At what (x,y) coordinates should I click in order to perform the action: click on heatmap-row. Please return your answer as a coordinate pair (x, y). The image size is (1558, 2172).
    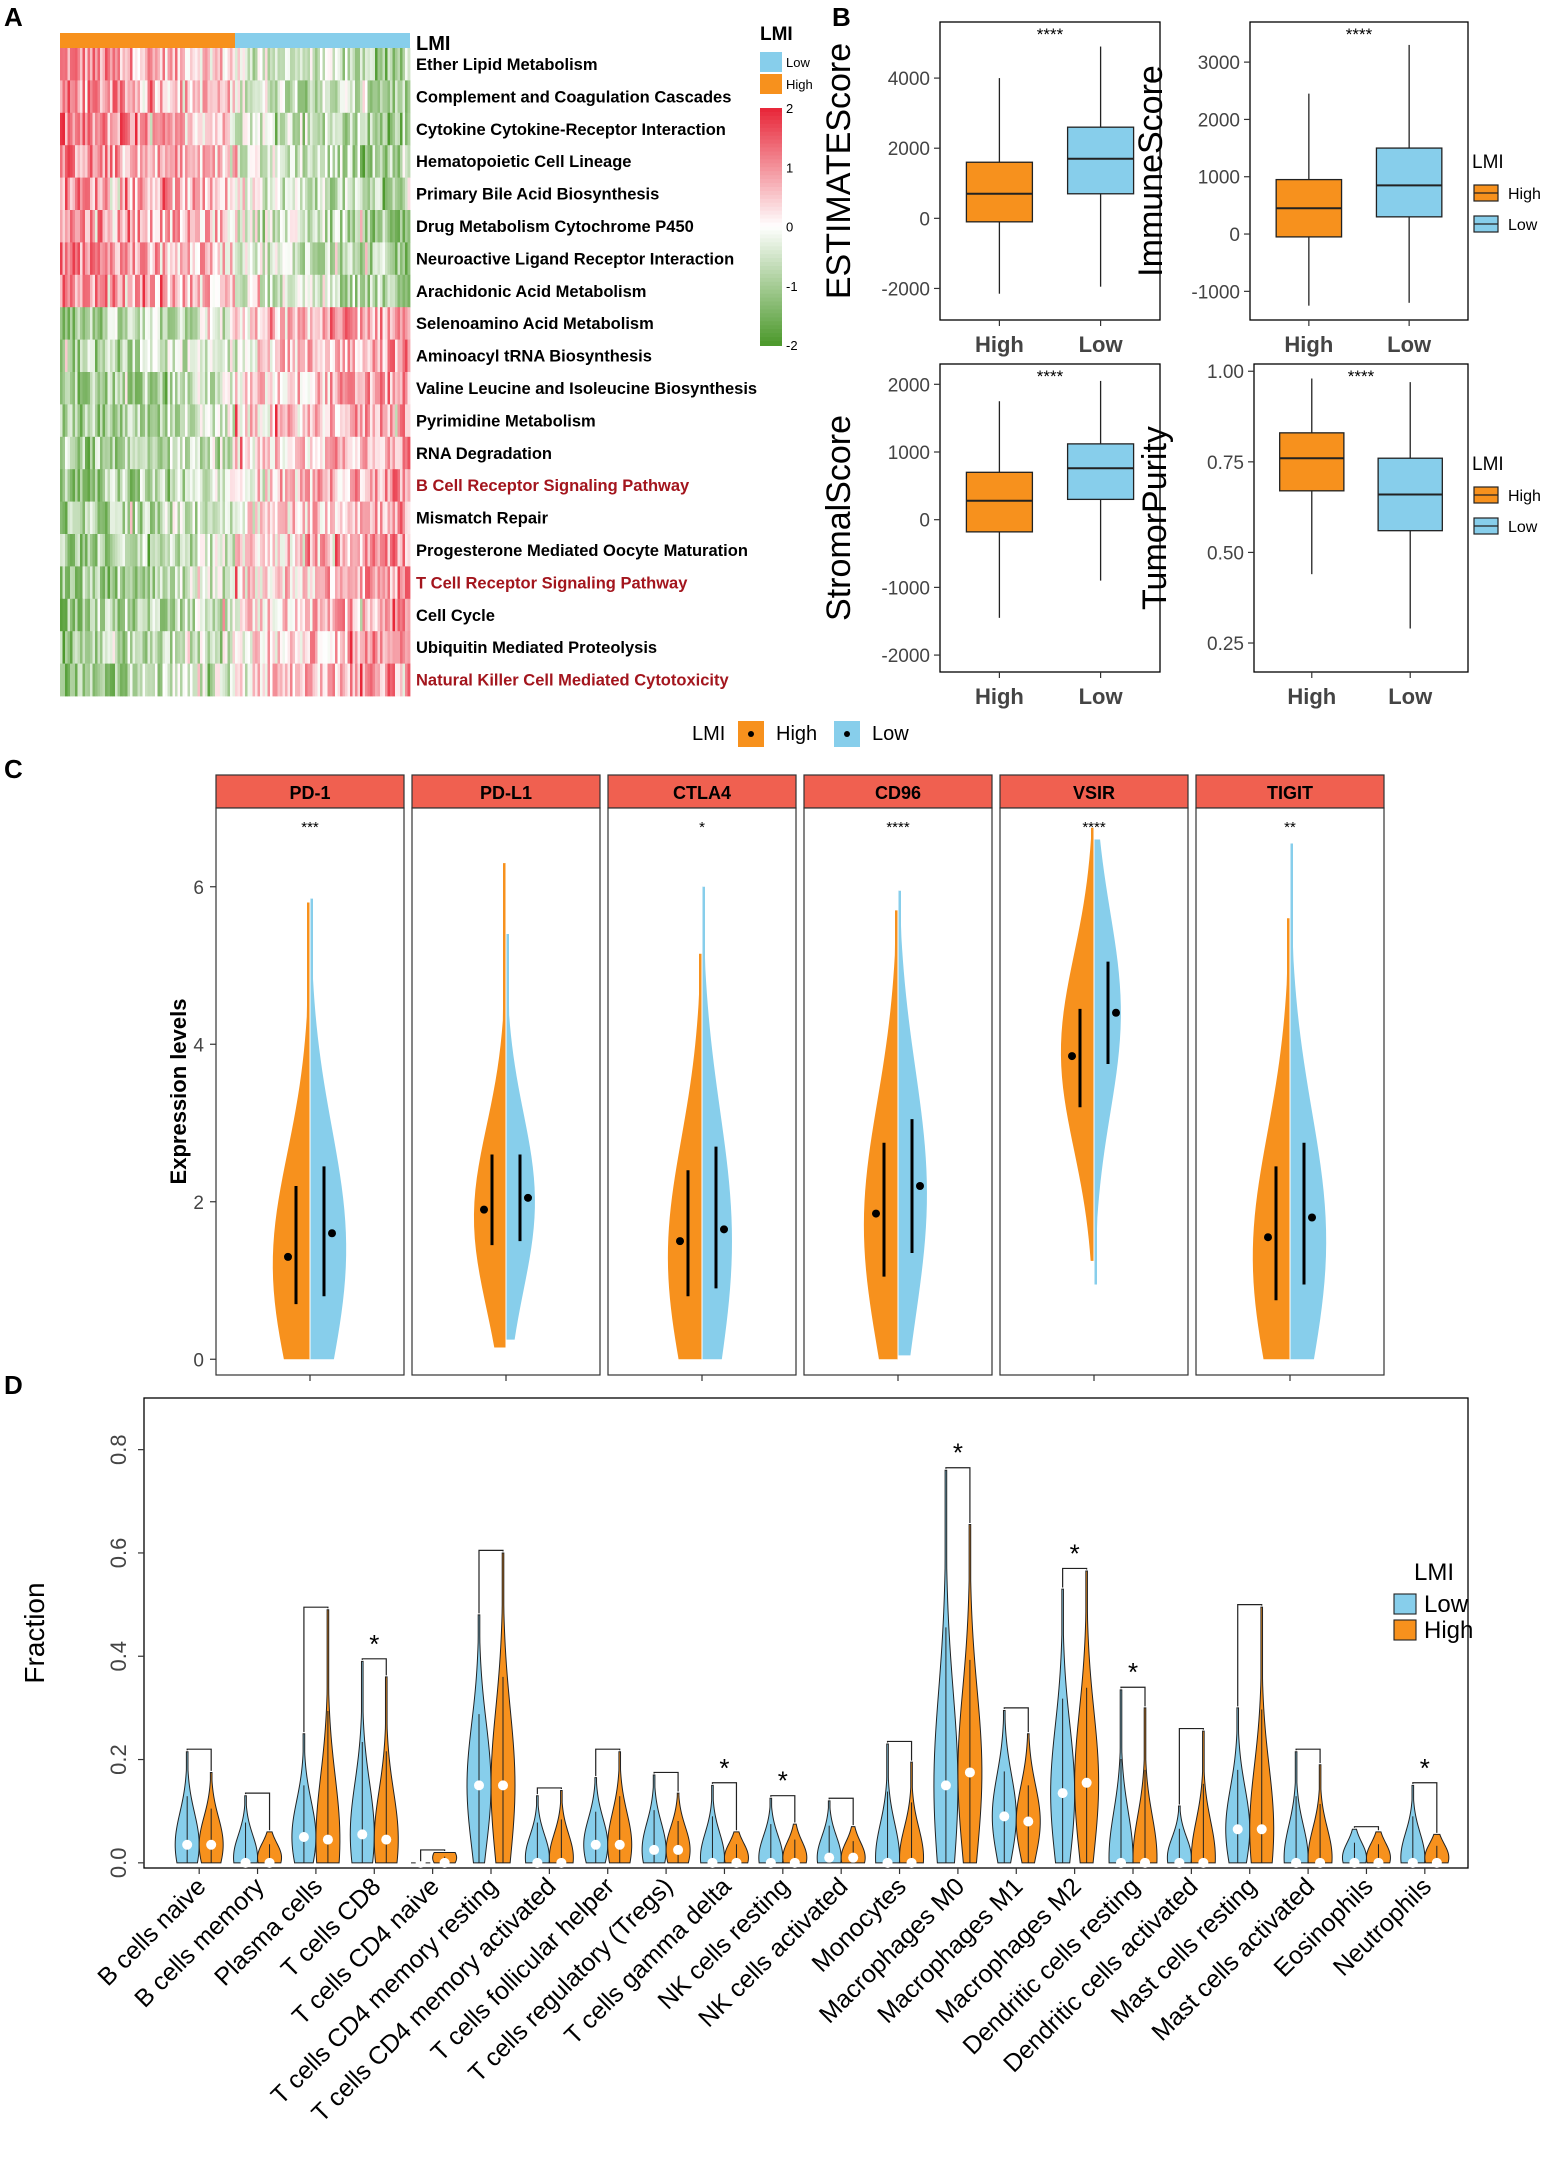
    Looking at the image, I should click on (235, 680).